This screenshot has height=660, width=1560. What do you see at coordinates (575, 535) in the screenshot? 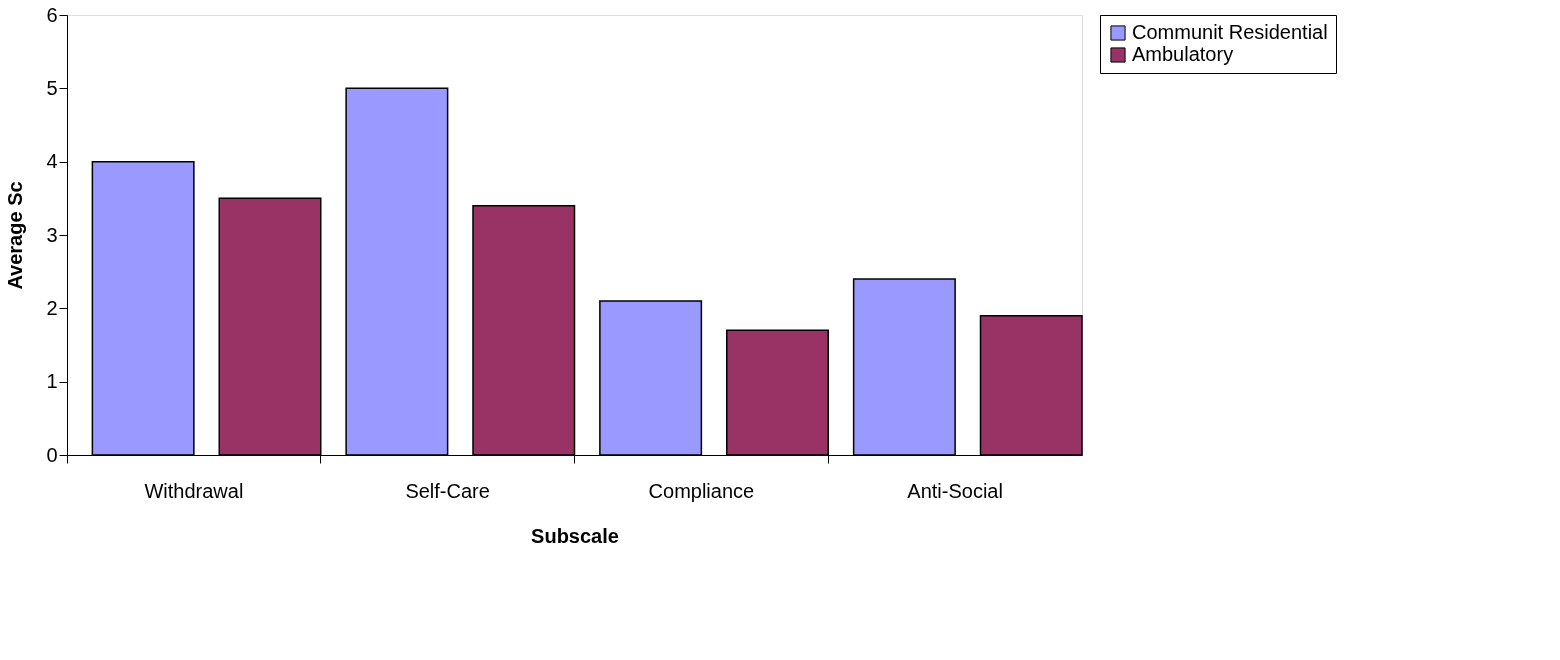
I see `x-axis-title: Subscale` at bounding box center [575, 535].